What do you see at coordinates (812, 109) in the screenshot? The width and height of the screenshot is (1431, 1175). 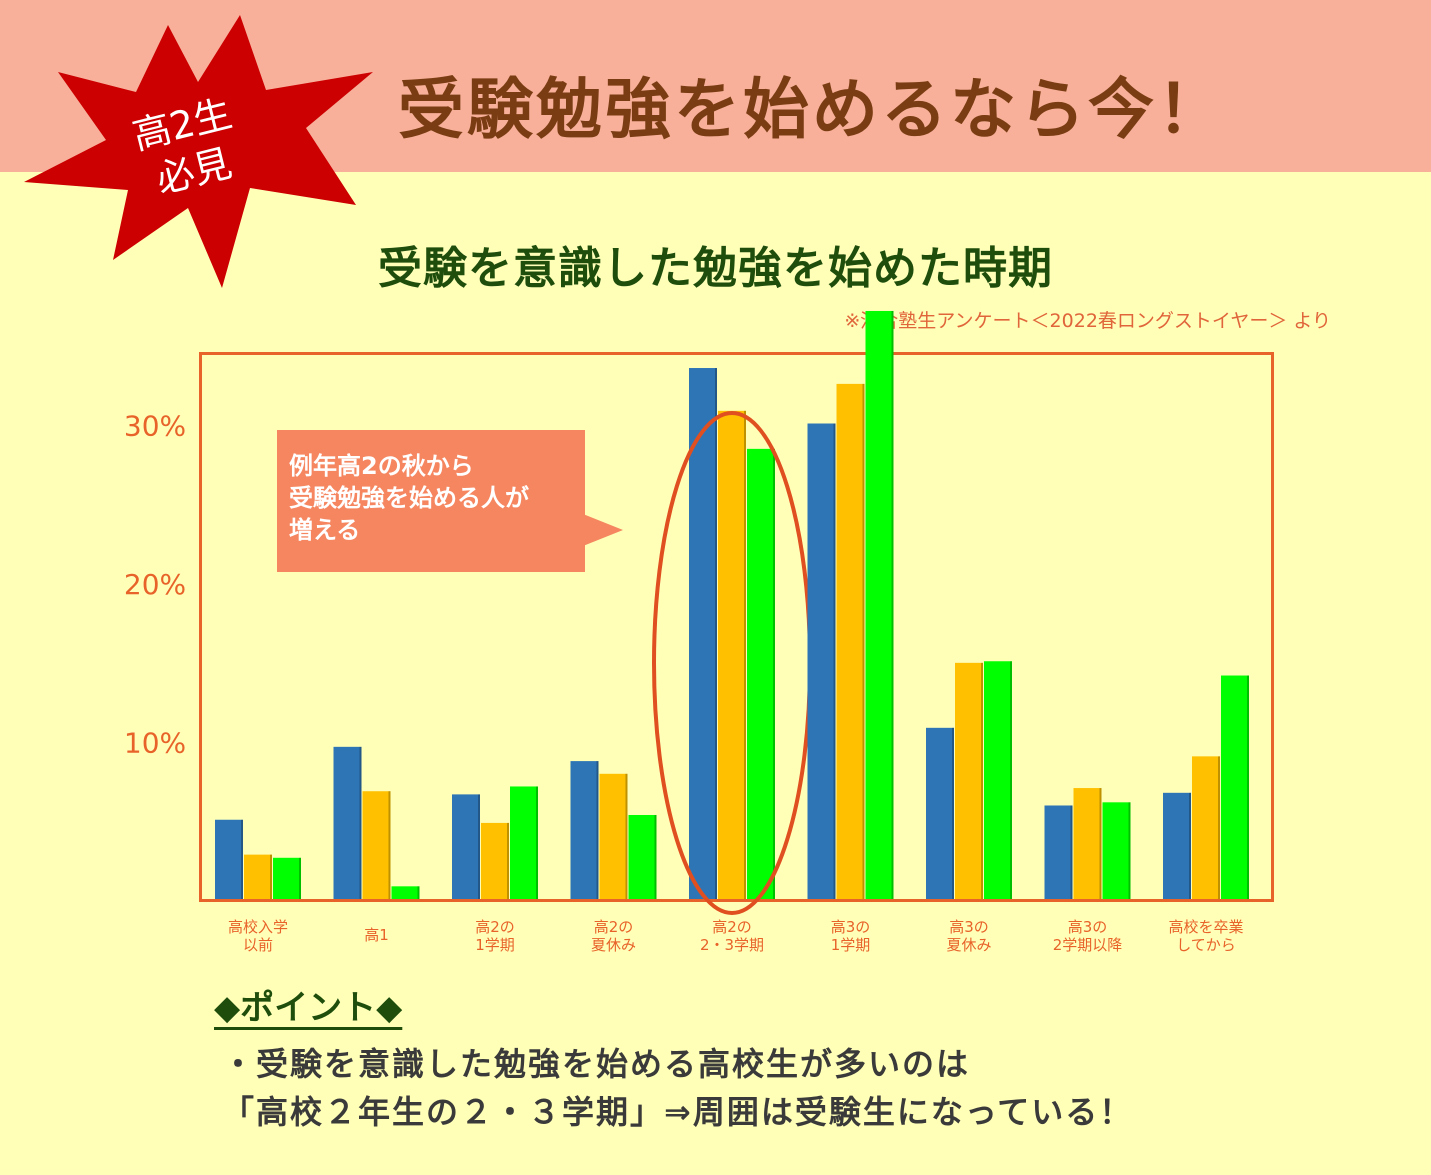 I see `page-title: 受験勉強を始めるなら今！` at bounding box center [812, 109].